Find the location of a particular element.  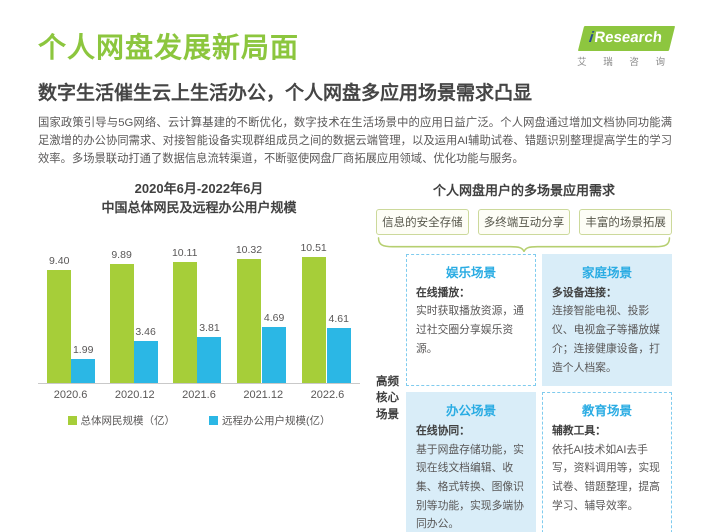

bar-group: 9.40 1.99 is located at coordinates (71, 319).